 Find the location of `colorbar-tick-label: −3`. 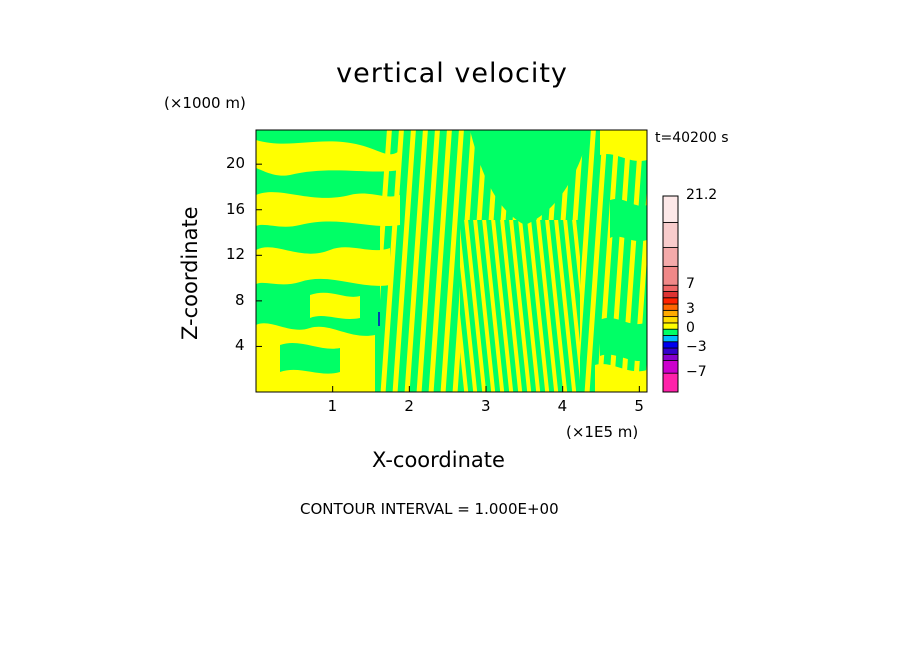

colorbar-tick-label: −3 is located at coordinates (696, 347).